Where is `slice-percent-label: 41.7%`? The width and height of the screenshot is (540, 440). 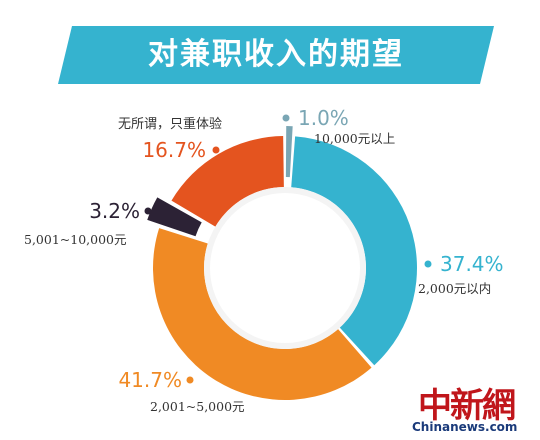 slice-percent-label: 41.7% is located at coordinates (150, 380).